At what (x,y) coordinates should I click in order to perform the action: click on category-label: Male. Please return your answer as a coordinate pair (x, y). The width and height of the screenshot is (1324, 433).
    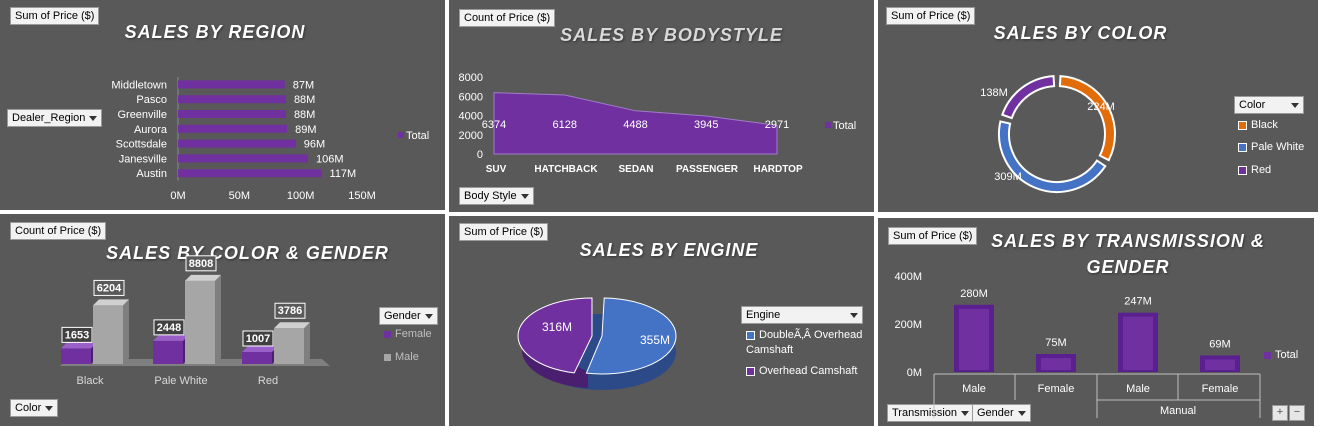
    Looking at the image, I should click on (1138, 389).